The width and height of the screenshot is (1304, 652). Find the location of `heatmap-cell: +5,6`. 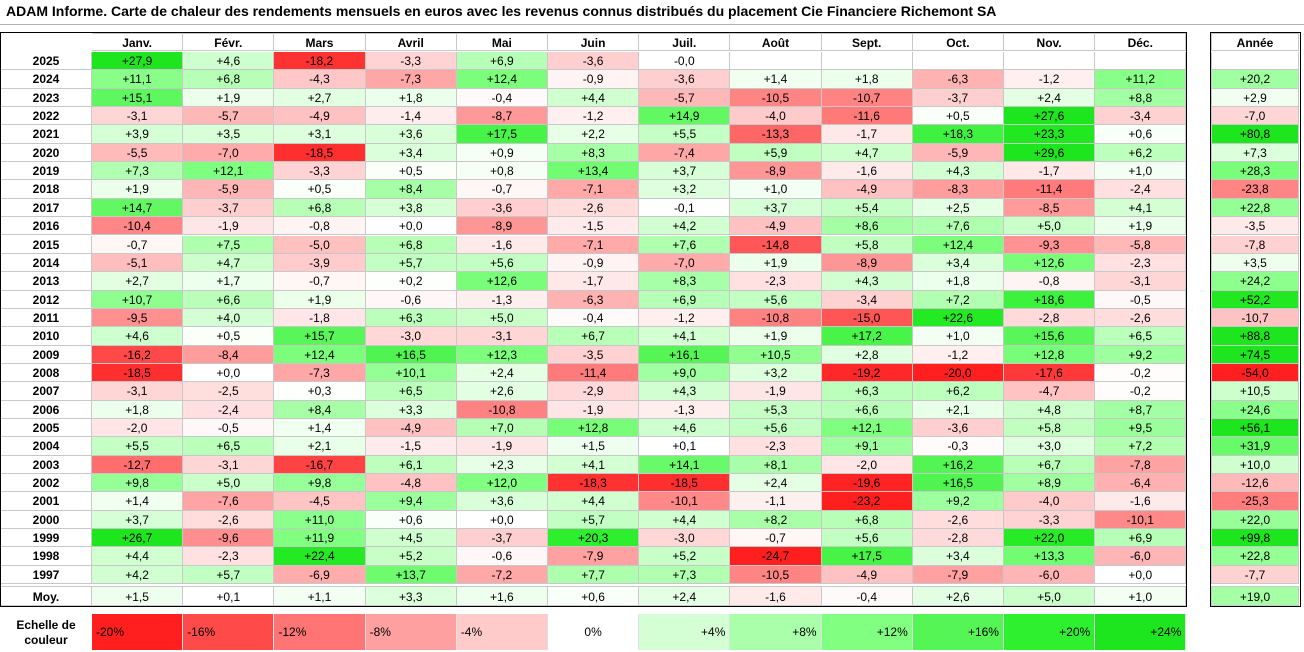

heatmap-cell: +5,6 is located at coordinates (502, 263).